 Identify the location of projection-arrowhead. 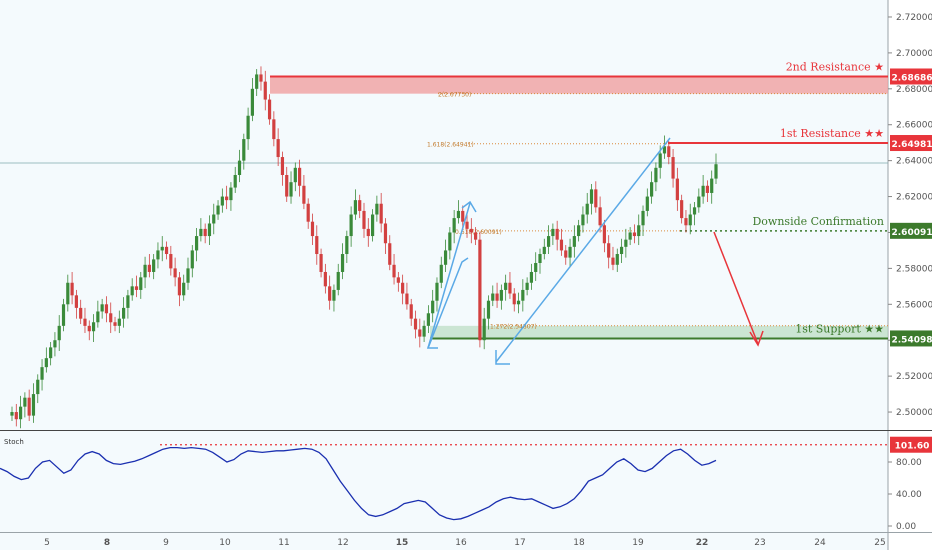
(756, 338).